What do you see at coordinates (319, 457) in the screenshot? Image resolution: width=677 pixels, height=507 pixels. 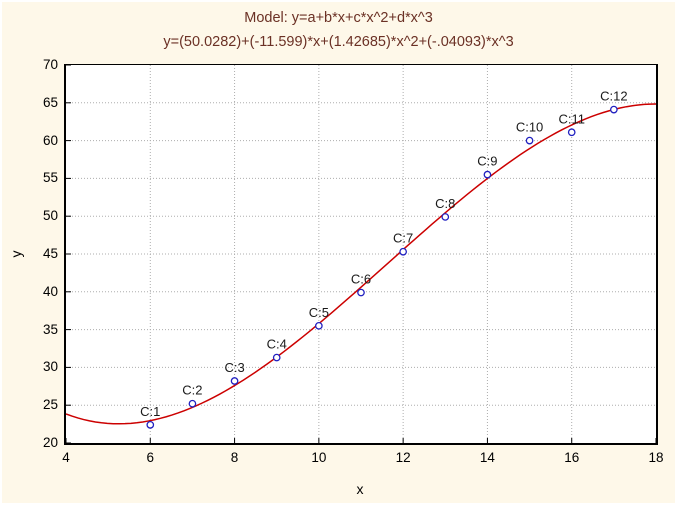 I see `x-tick-label: 10` at bounding box center [319, 457].